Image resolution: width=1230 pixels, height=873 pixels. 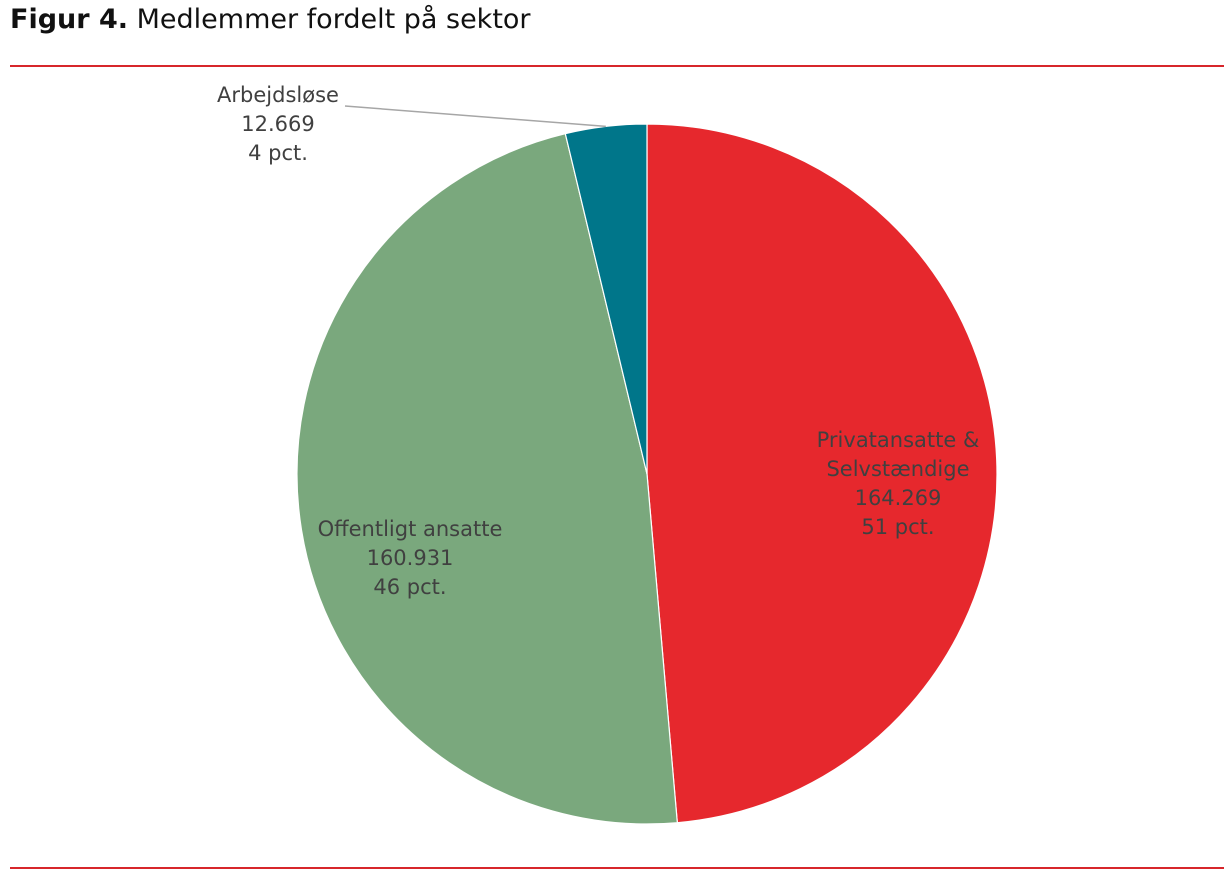 What do you see at coordinates (898, 440) in the screenshot?
I see `pie-label-private-name-0: Privatansatte &` at bounding box center [898, 440].